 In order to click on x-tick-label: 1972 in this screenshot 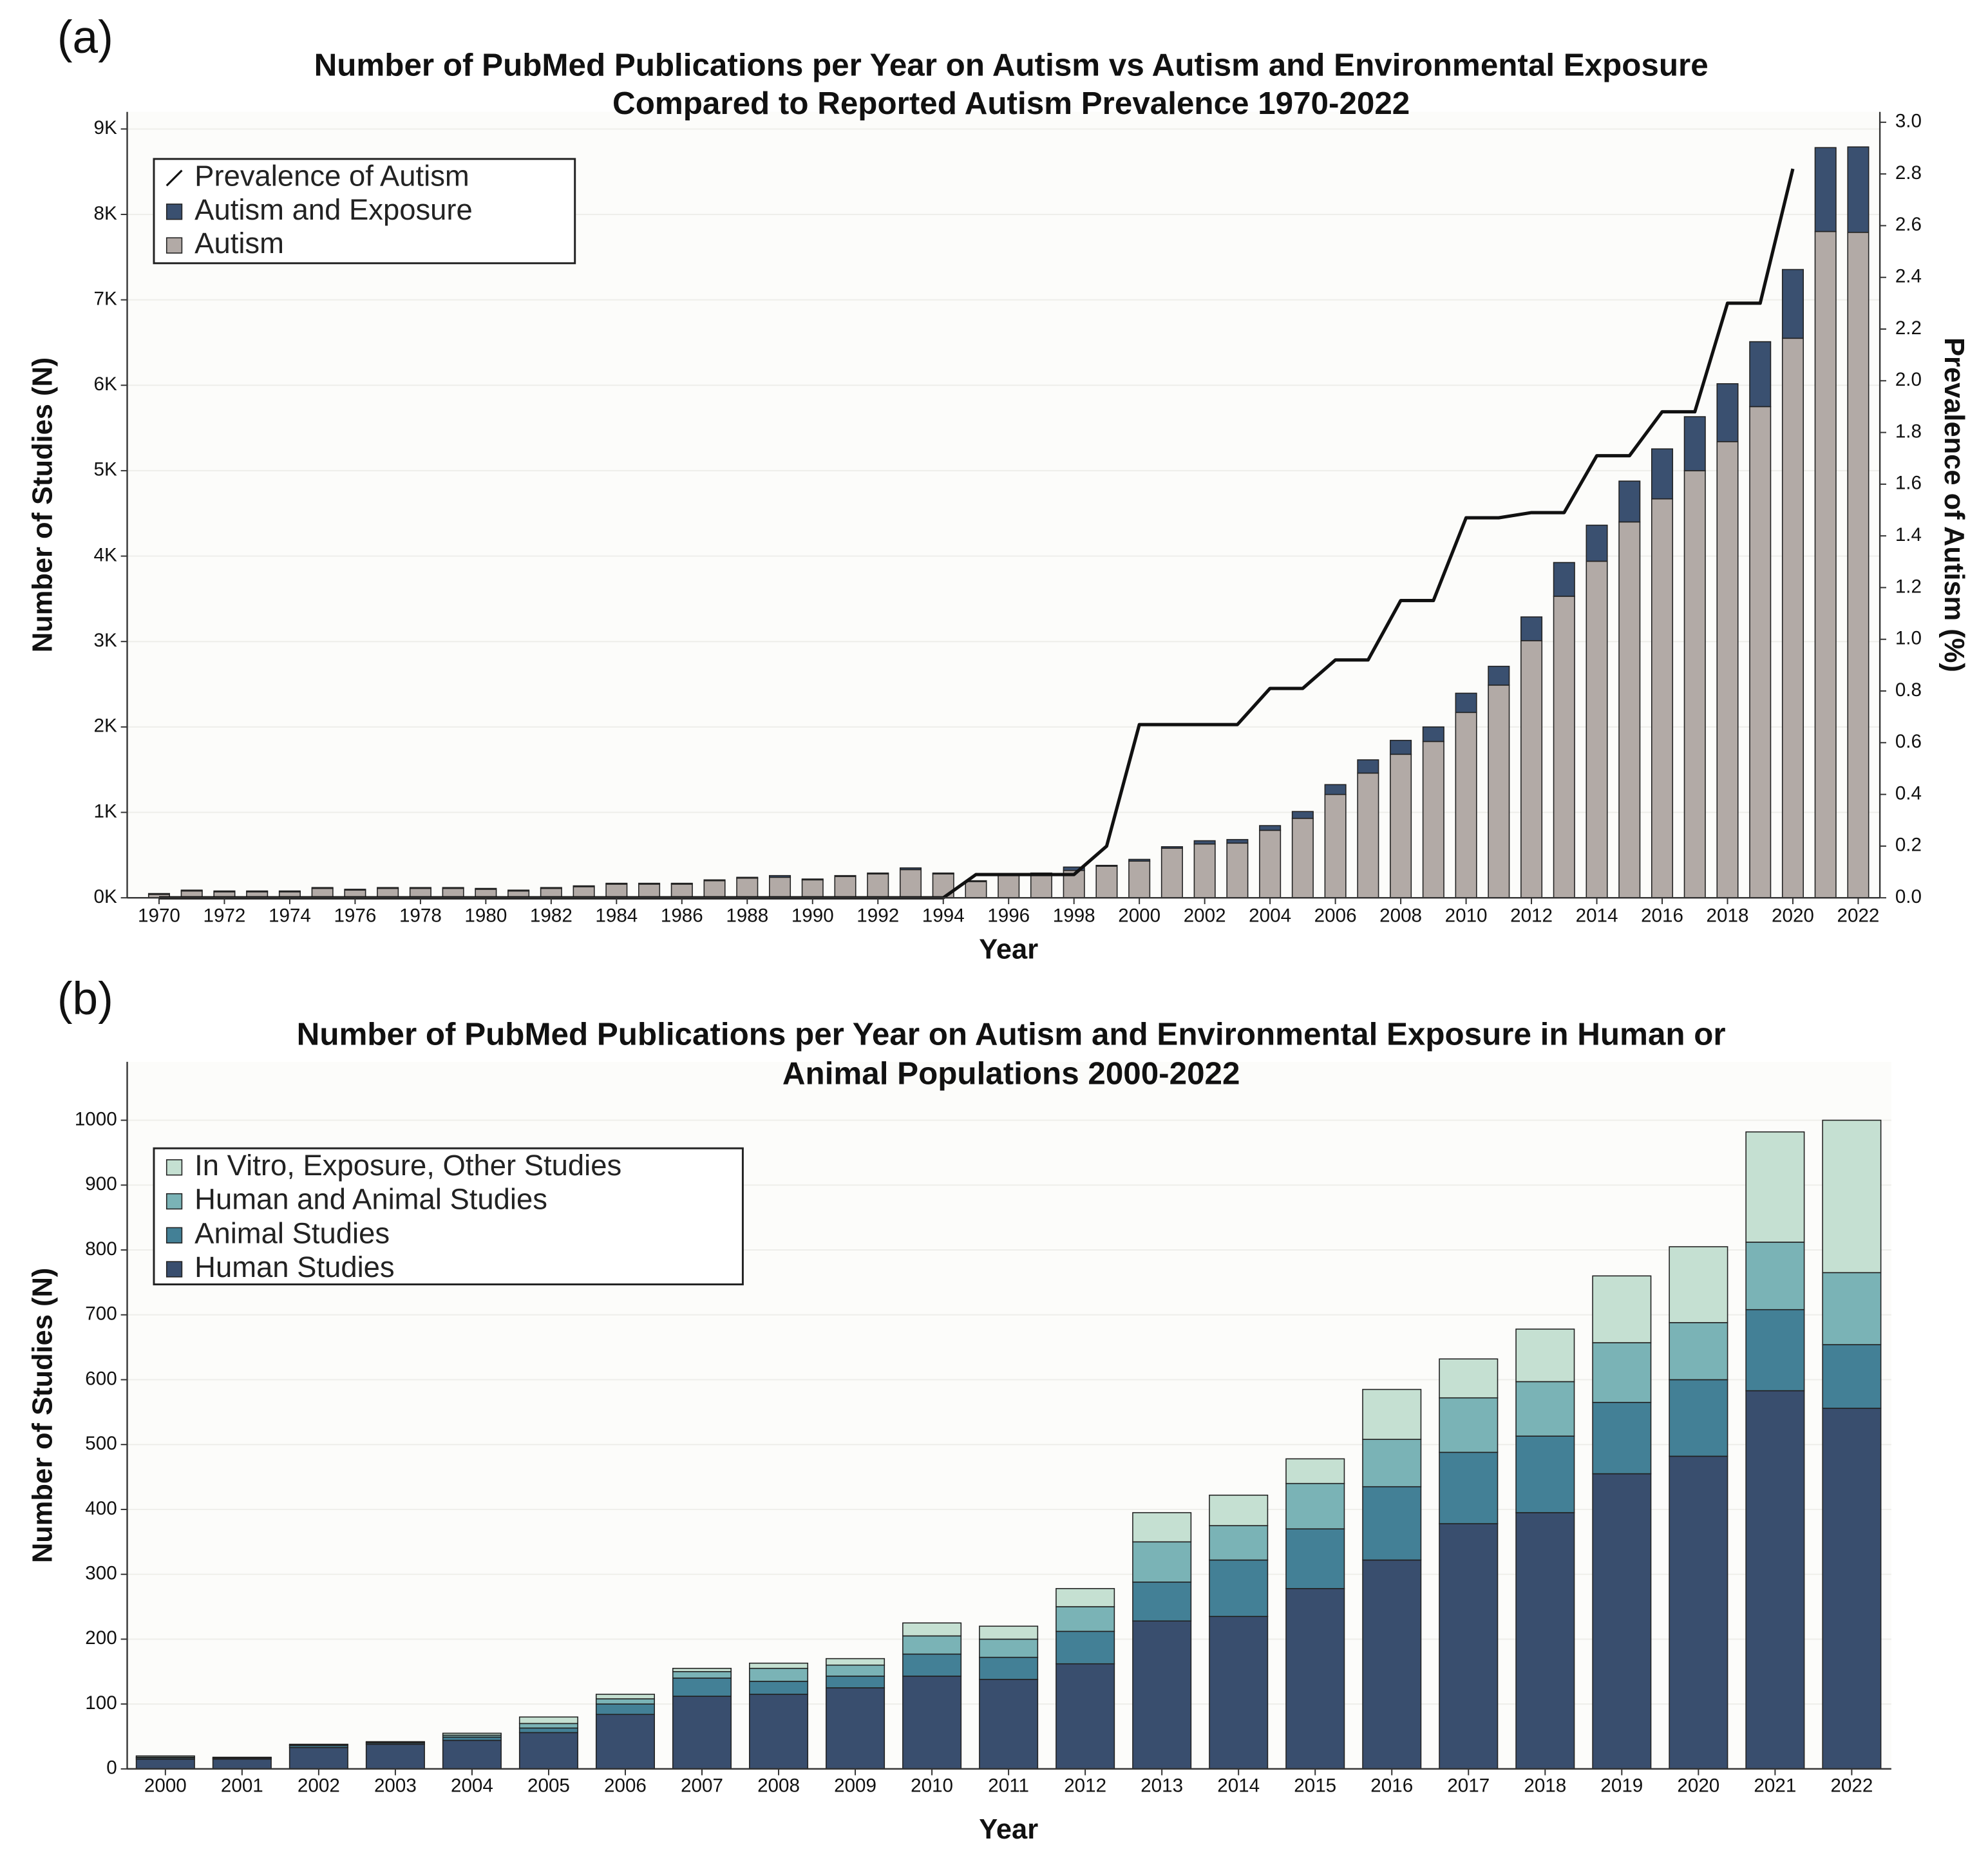, I will do `click(225, 916)`.